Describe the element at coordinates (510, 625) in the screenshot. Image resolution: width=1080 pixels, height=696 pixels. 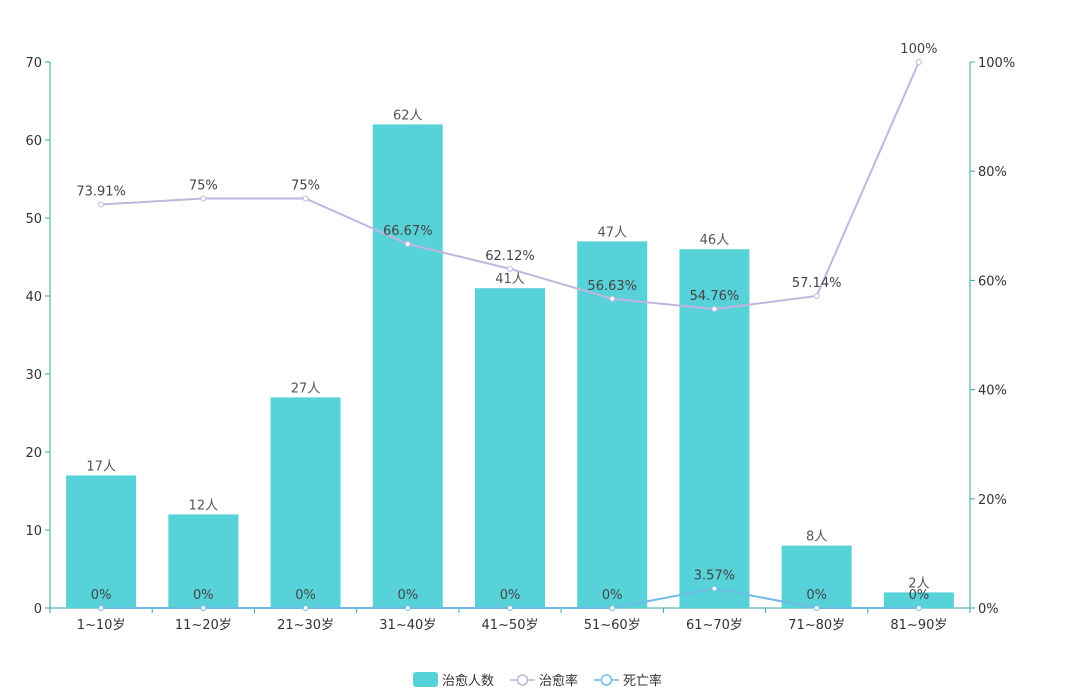
I see `x-tick-label: 41~50岁` at that location.